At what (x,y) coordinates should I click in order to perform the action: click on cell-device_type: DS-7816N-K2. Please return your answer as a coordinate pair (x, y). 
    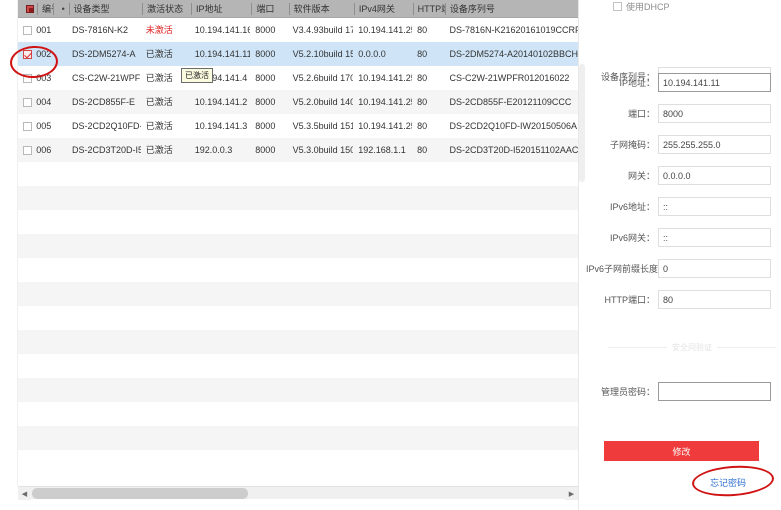
    Looking at the image, I should click on (99, 30).